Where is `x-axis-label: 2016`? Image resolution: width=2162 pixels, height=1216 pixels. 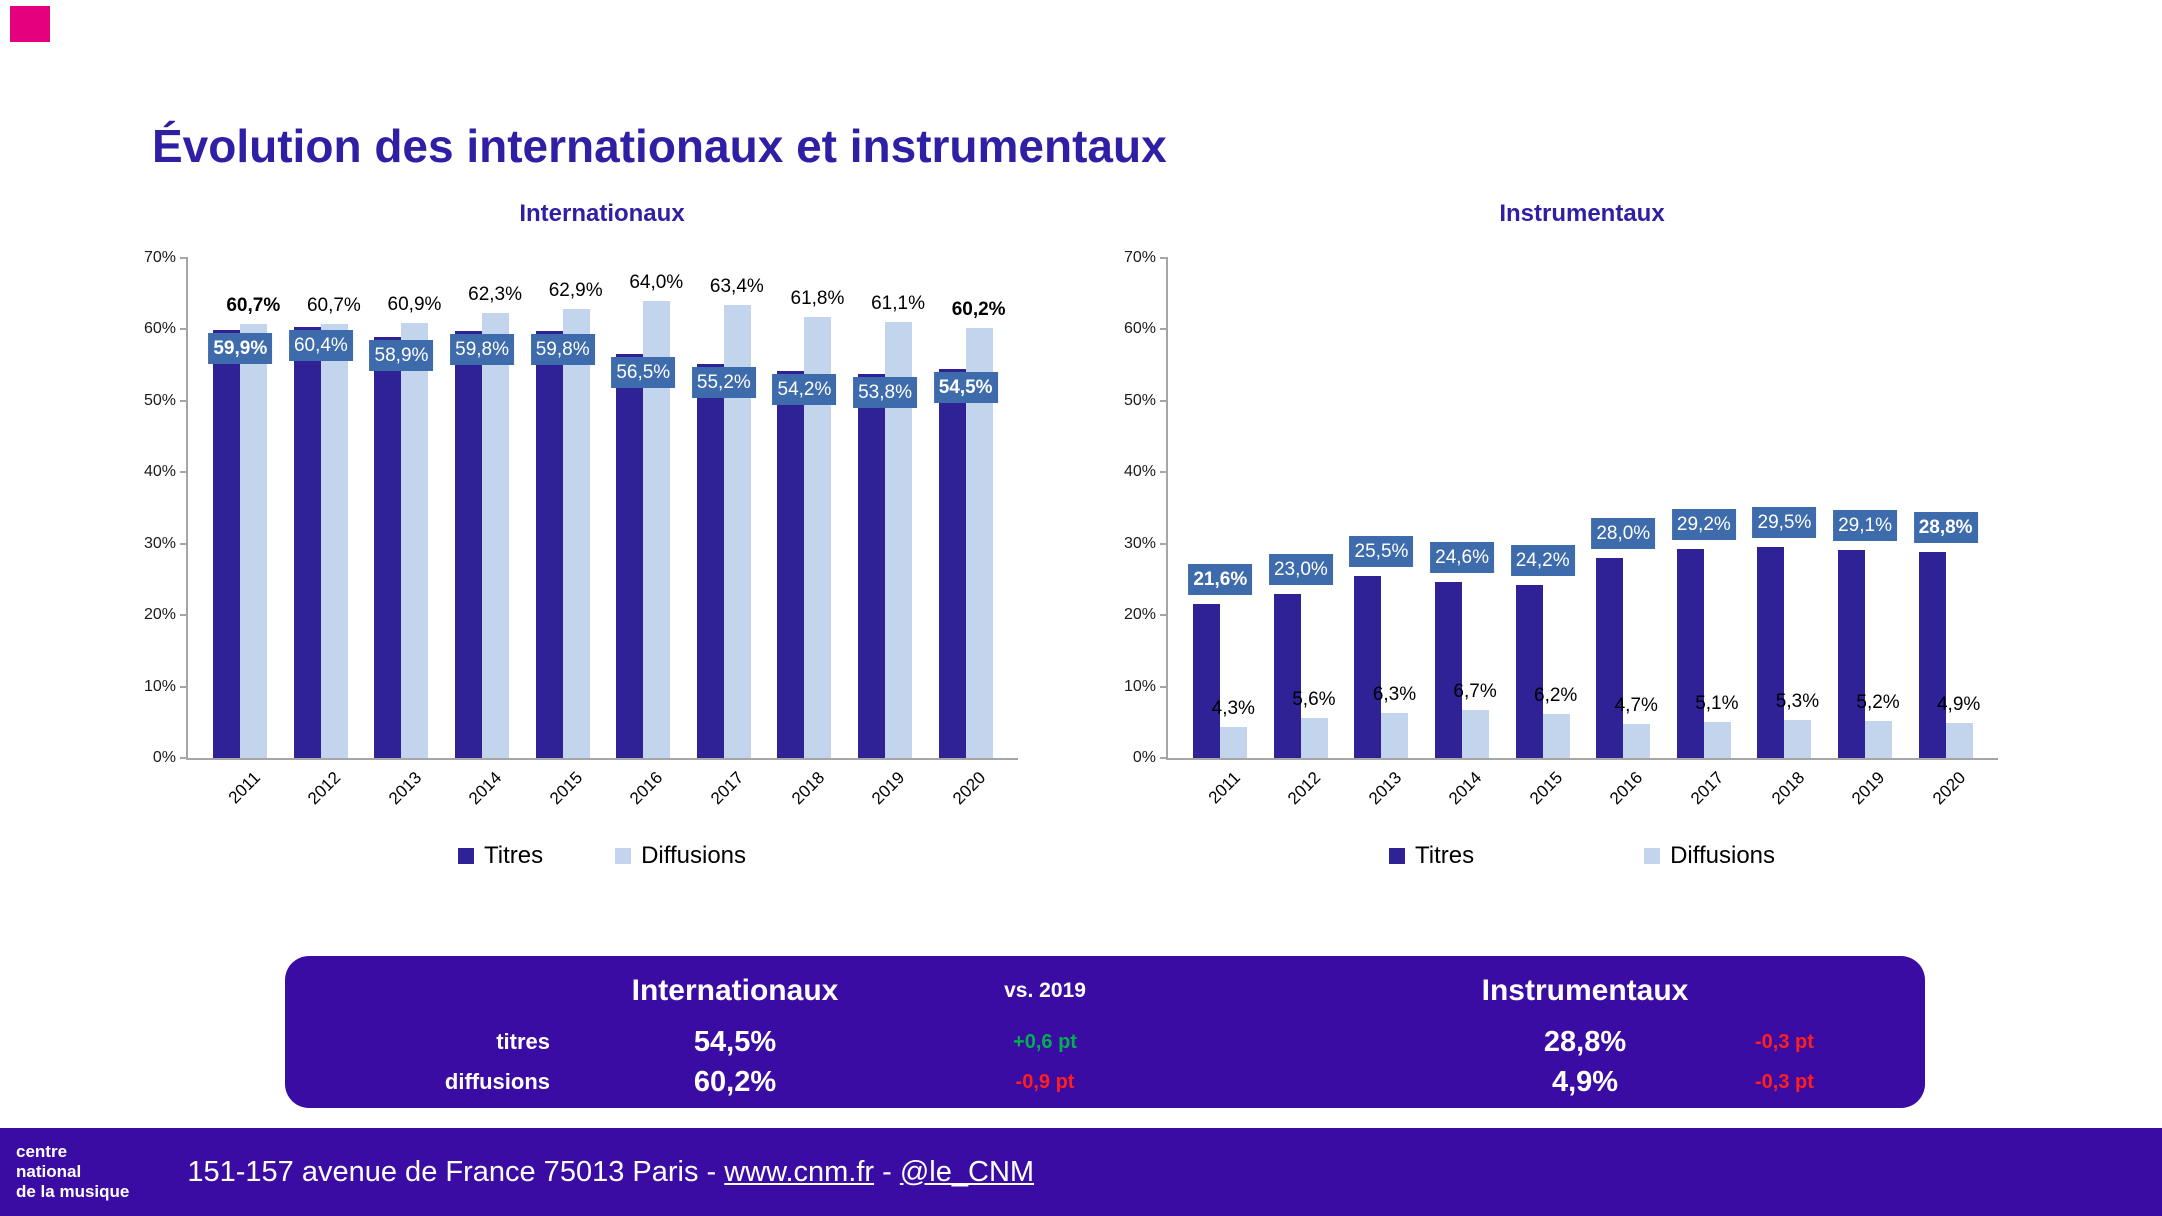
x-axis-label: 2016 is located at coordinates (1626, 788).